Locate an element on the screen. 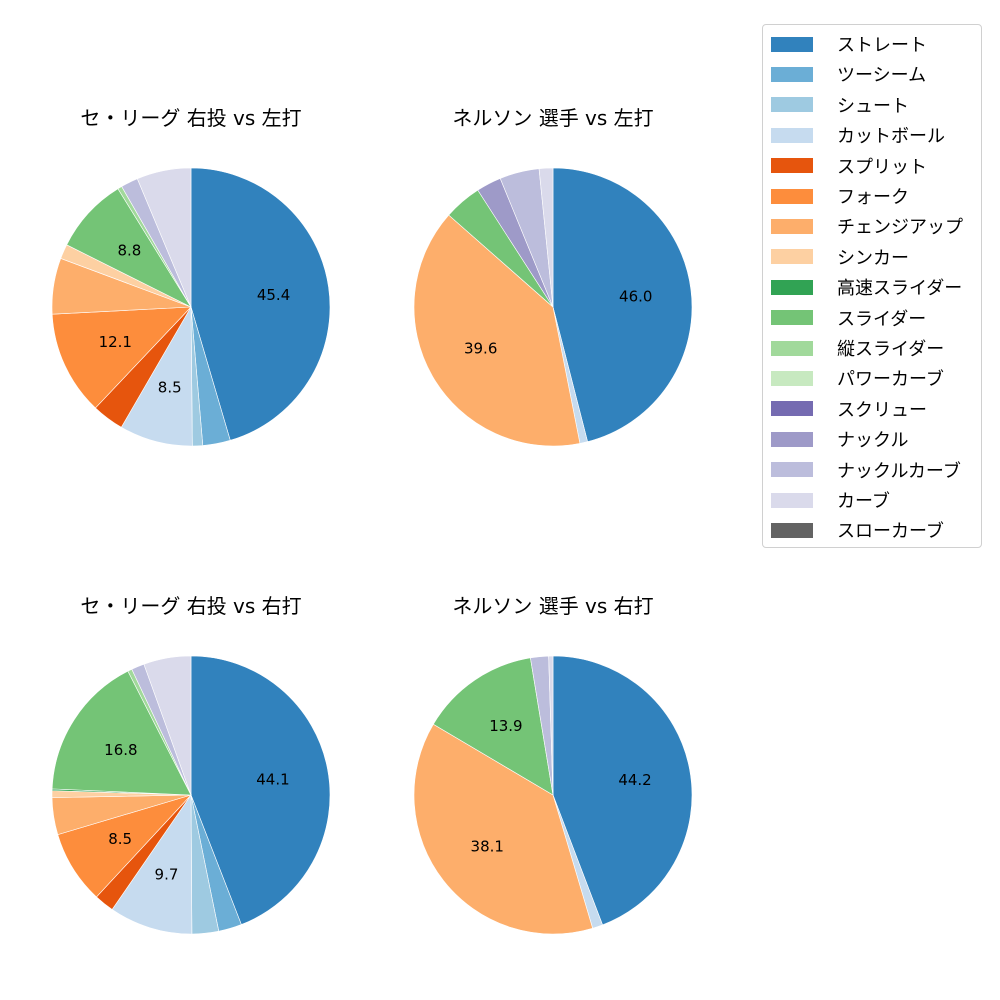 This screenshot has height=1000, width=1000. legend-item: スクリュー is located at coordinates (849, 409).